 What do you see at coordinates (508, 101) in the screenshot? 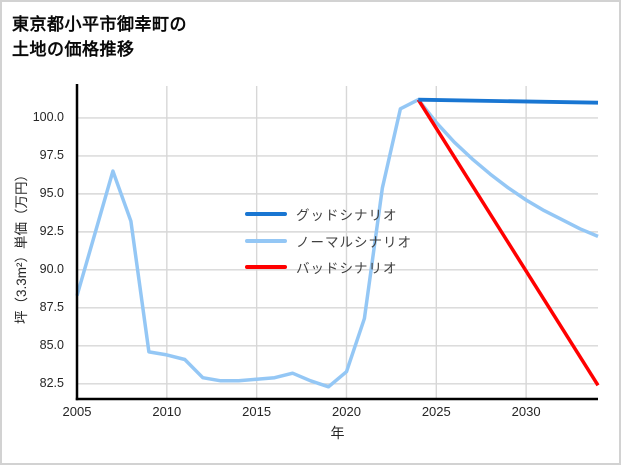
I see `good-scenario-line` at bounding box center [508, 101].